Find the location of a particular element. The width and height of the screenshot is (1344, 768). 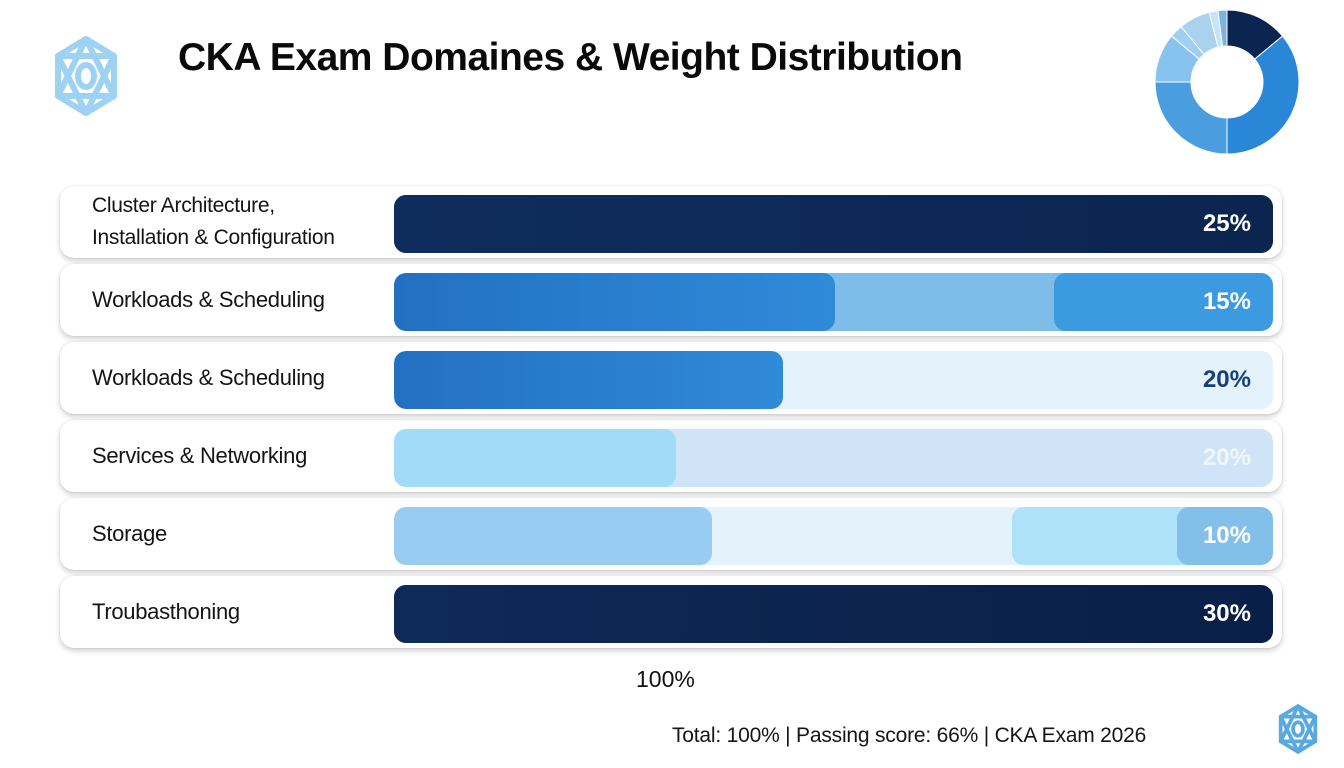

domain-label: Troubasthoning is located at coordinates (166, 611).